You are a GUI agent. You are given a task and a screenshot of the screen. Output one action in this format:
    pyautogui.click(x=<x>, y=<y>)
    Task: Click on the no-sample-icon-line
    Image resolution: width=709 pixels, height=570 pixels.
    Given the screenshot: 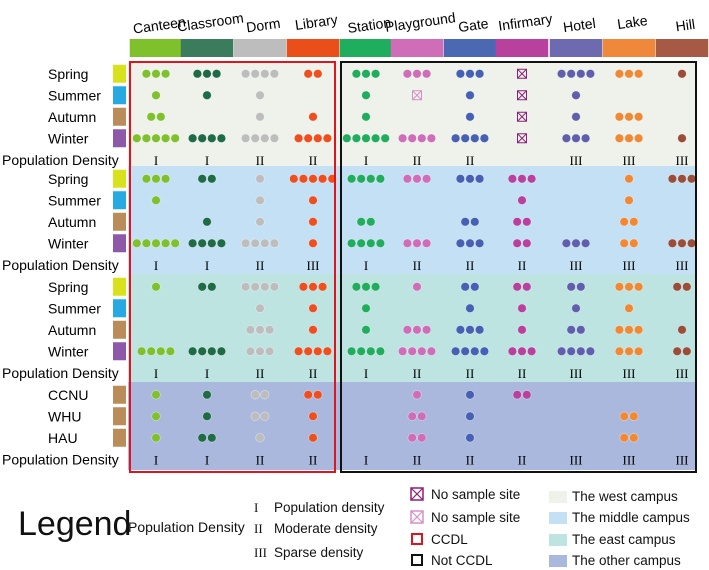 What is the action you would take?
    pyautogui.click(x=522, y=116)
    